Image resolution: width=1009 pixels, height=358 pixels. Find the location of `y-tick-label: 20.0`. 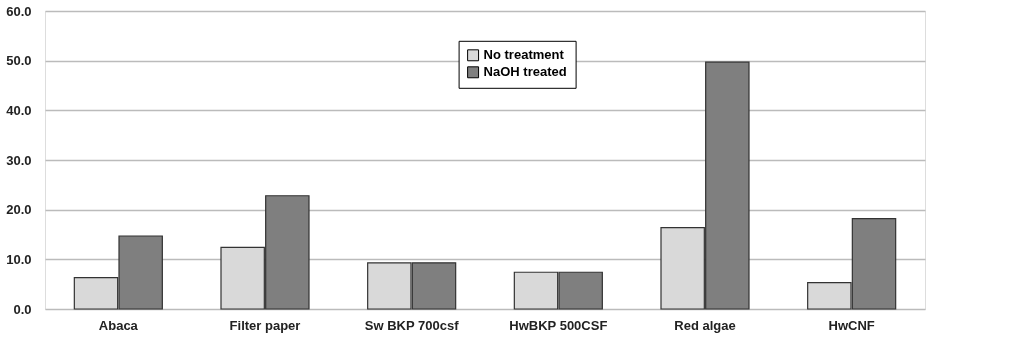

y-tick-label: 20.0 is located at coordinates (19, 210).